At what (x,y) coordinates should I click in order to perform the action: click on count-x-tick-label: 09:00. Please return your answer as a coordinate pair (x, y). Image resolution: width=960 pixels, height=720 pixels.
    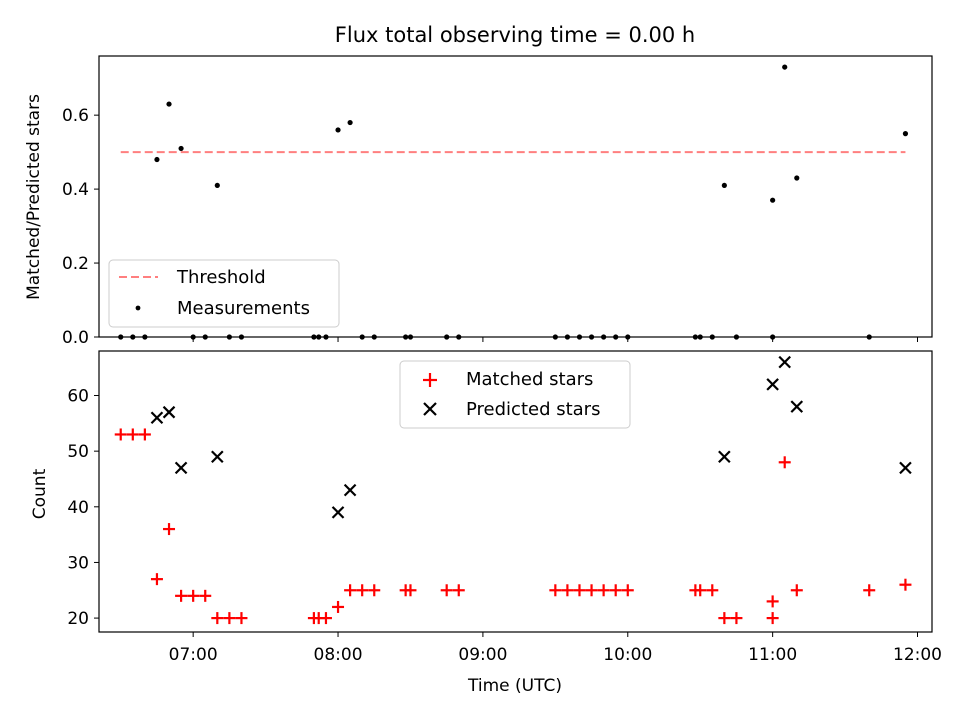
    Looking at the image, I should click on (482, 655).